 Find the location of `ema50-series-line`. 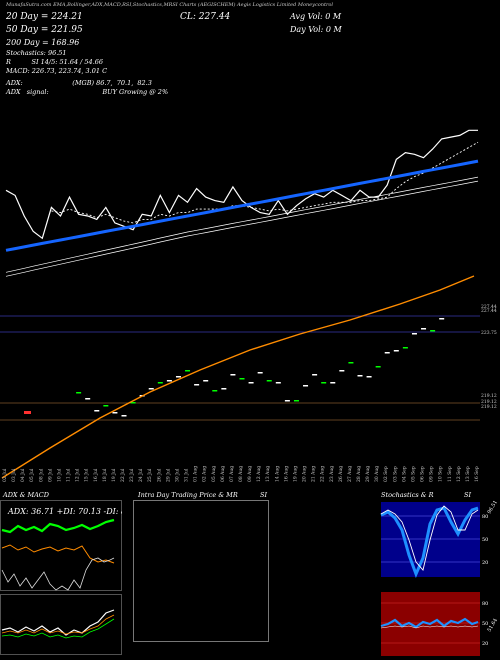

ema50-series-line is located at coordinates (242, 205).